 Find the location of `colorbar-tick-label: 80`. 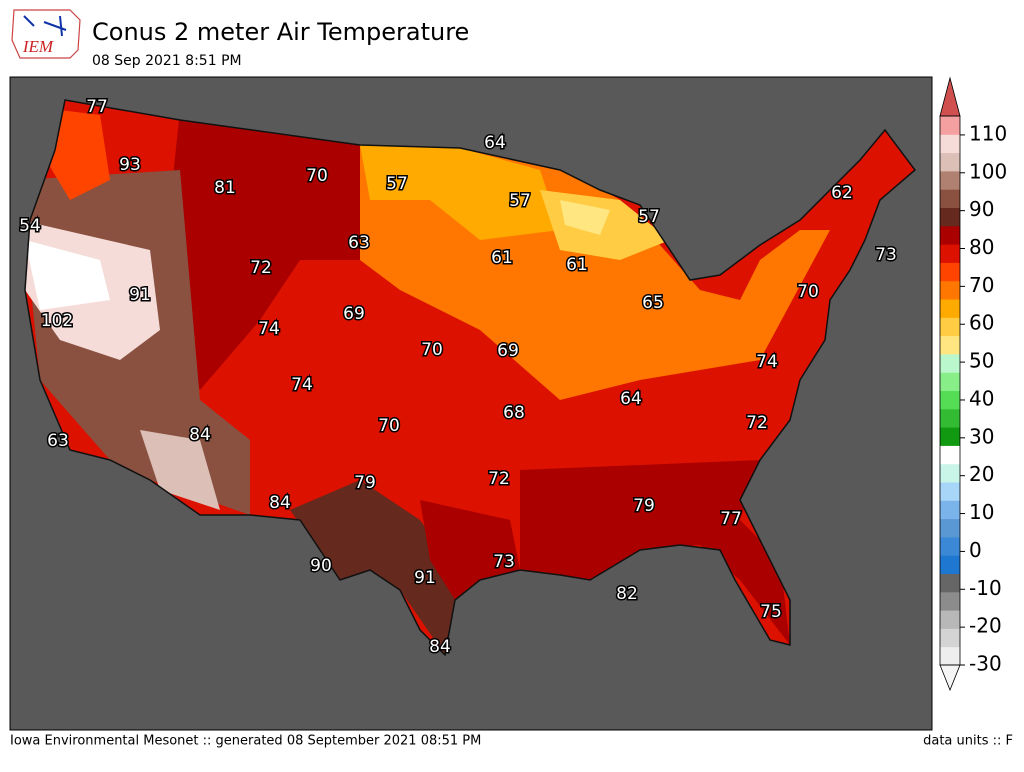

colorbar-tick-label: 80 is located at coordinates (981, 247).